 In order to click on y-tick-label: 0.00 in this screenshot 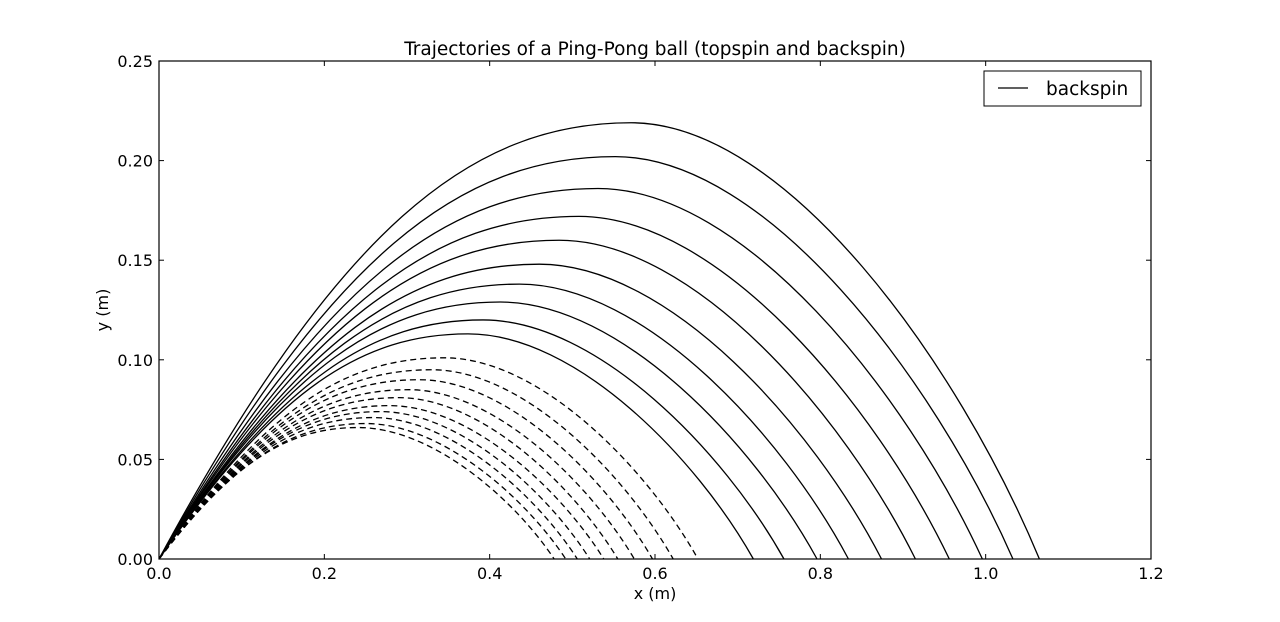, I will do `click(135, 559)`.